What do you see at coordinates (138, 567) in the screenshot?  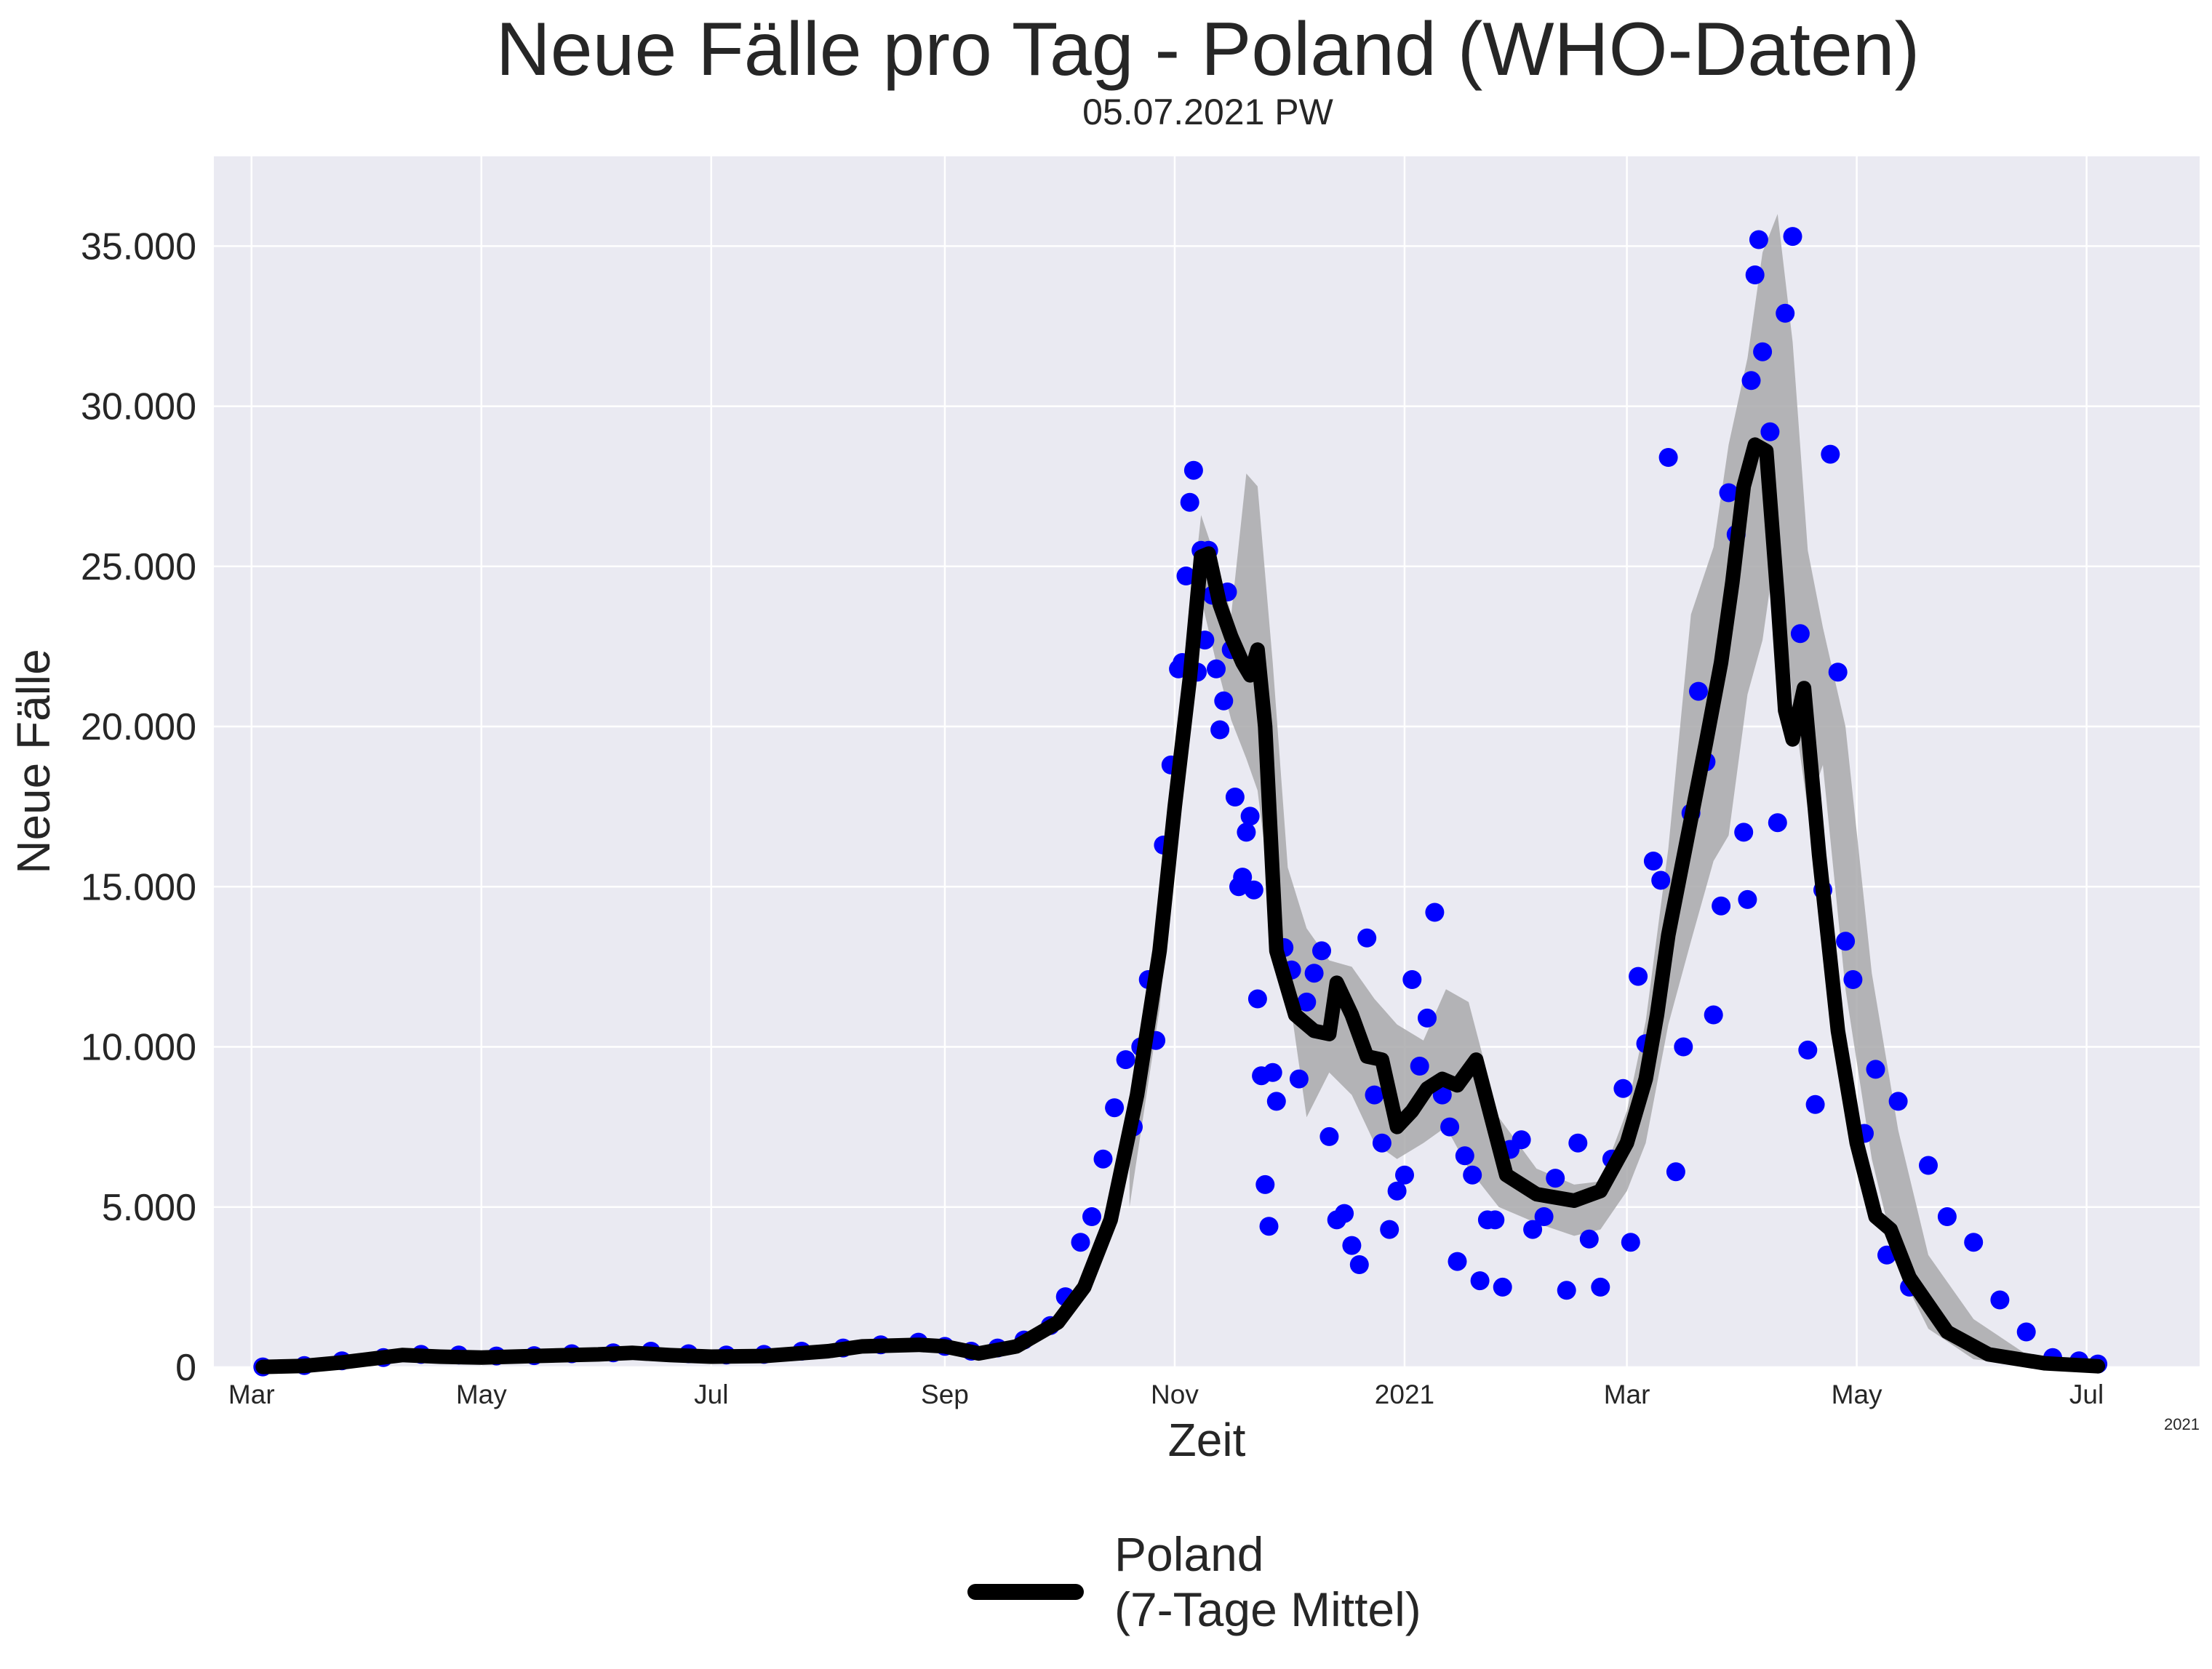 I see `y-tick-label: 25.000` at bounding box center [138, 567].